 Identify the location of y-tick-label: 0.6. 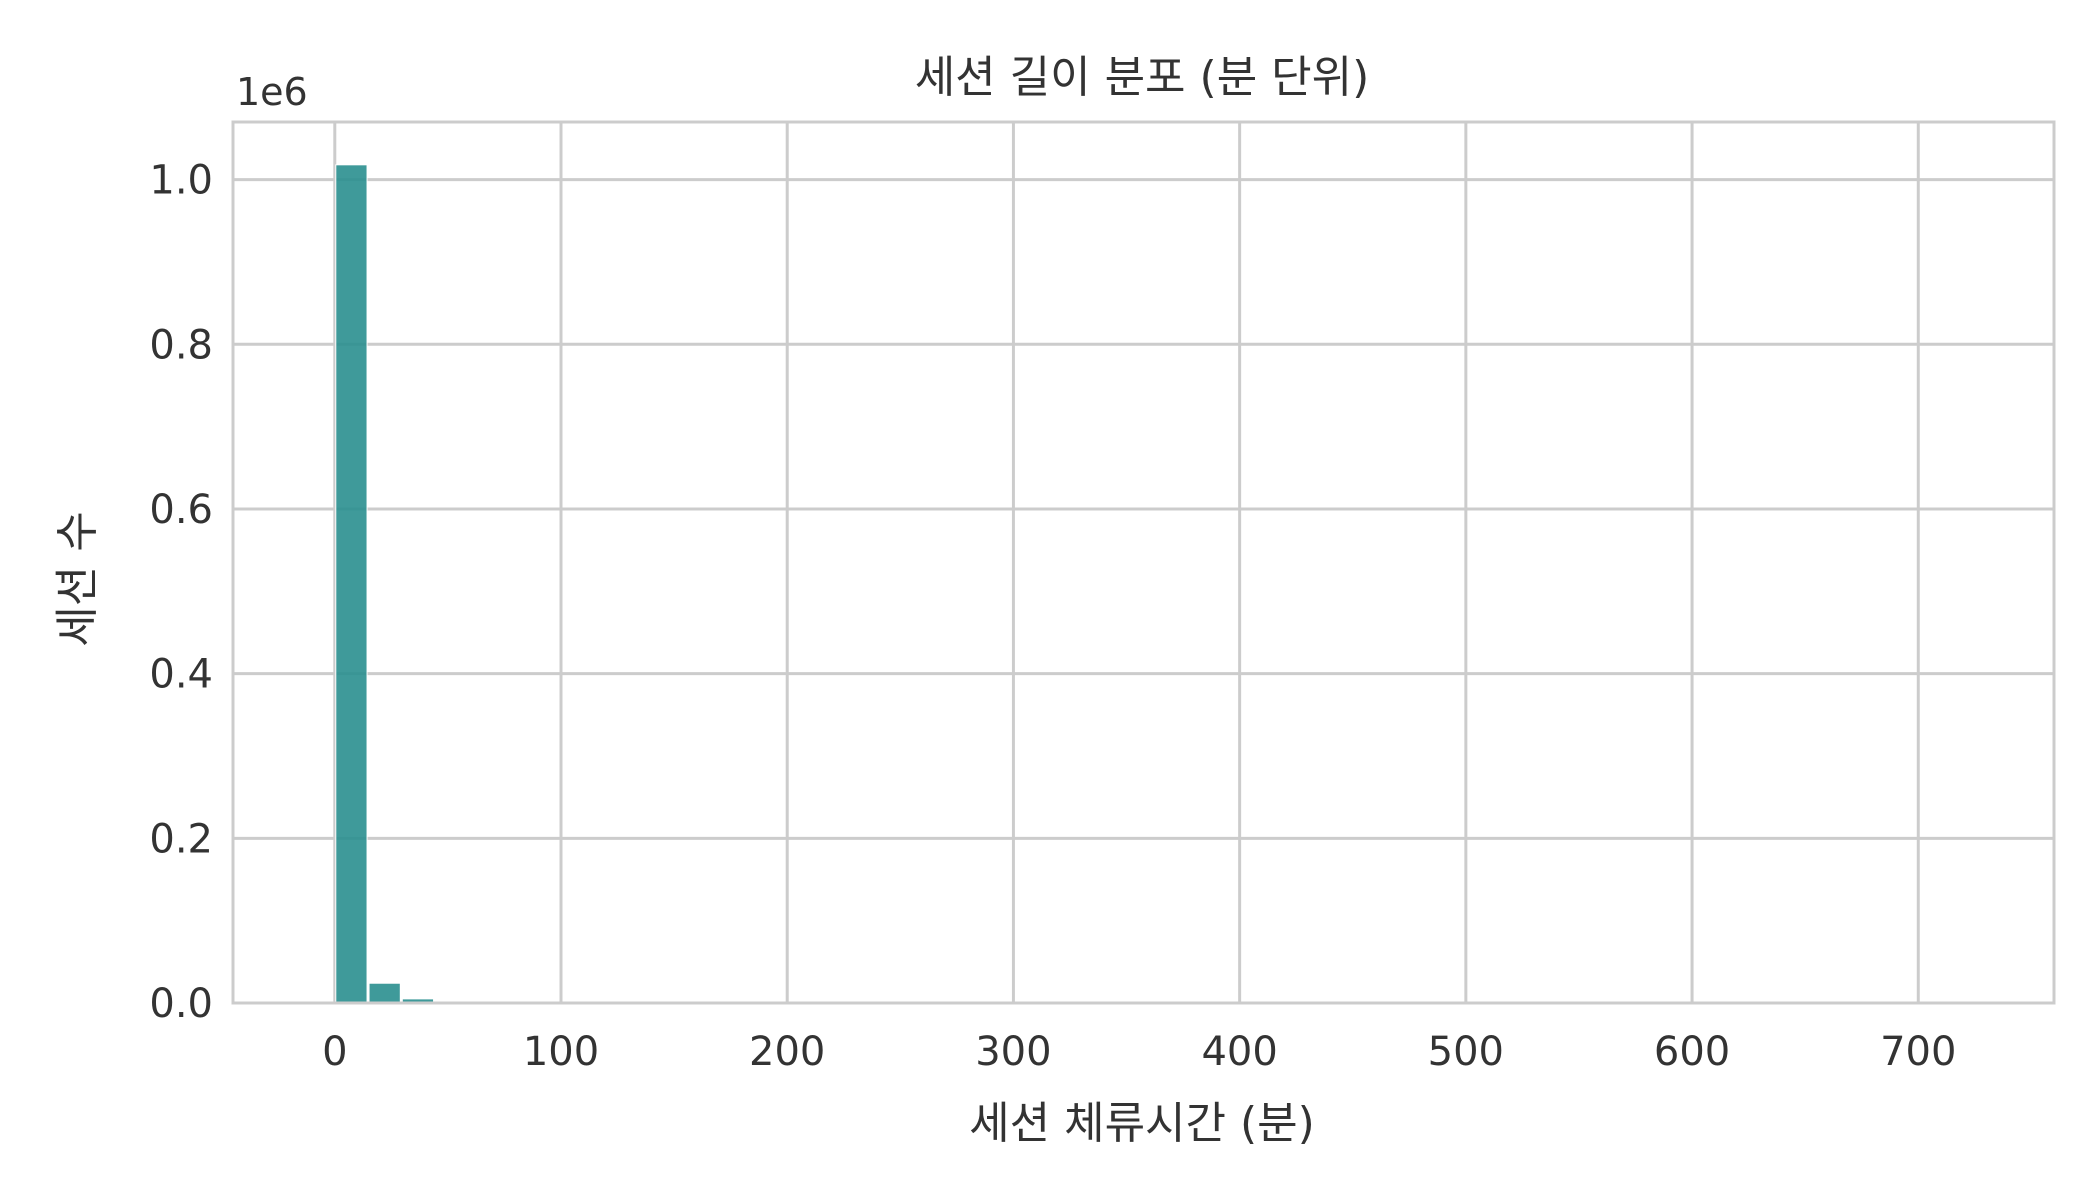
(181, 510).